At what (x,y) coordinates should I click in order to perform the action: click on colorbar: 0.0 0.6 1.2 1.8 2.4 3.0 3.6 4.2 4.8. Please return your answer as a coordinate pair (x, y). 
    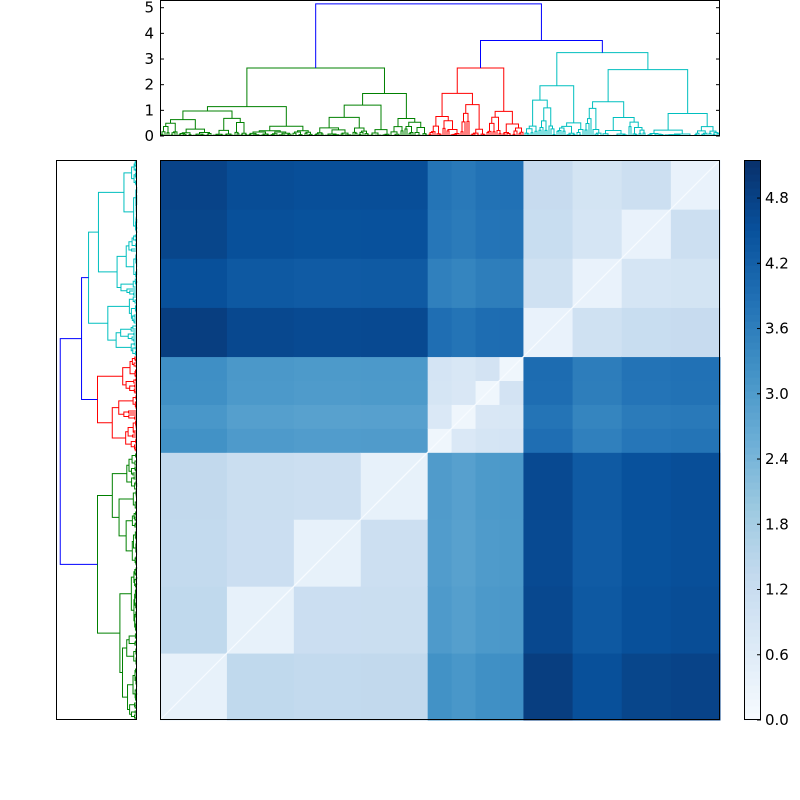
    Looking at the image, I should click on (766, 444).